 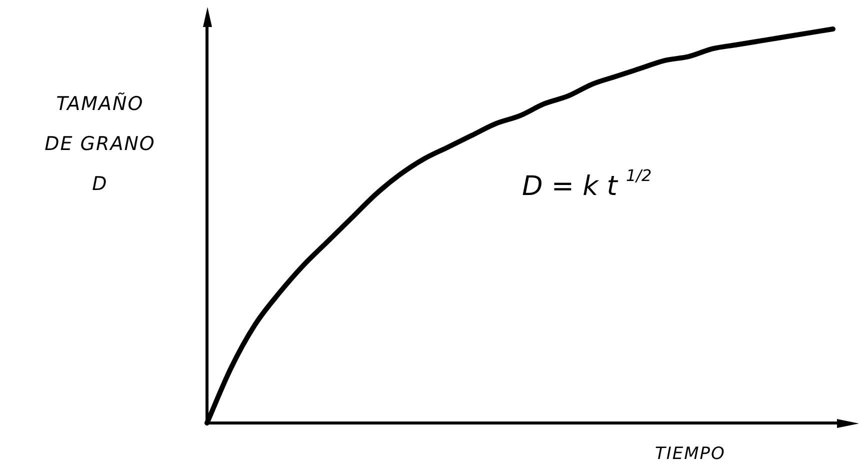 I want to click on annotation: D = k t $^{1/2}$, so click(x=587, y=184).